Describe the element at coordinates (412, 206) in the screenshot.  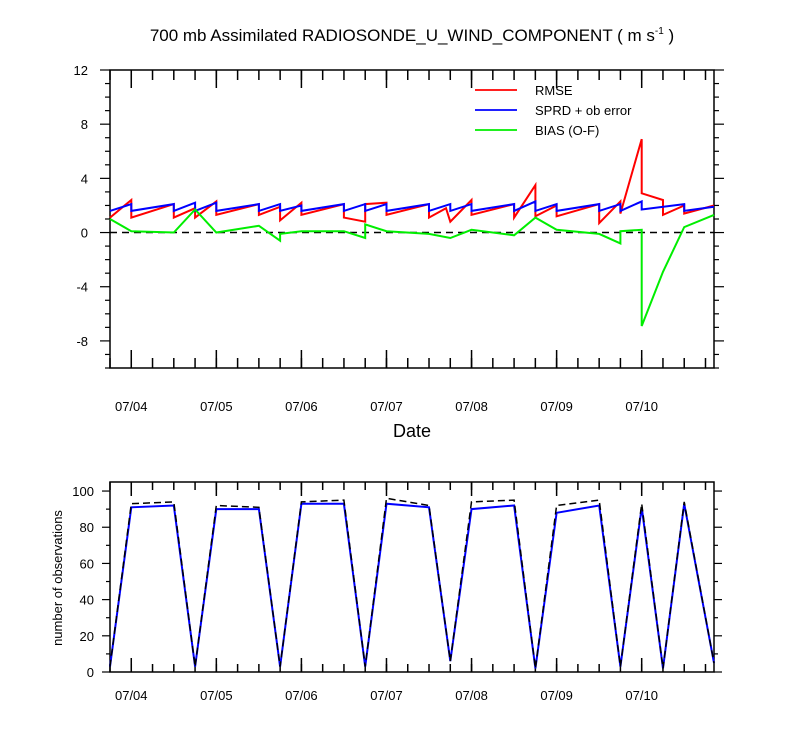
I see `series-line-sprd-ob-error` at that location.